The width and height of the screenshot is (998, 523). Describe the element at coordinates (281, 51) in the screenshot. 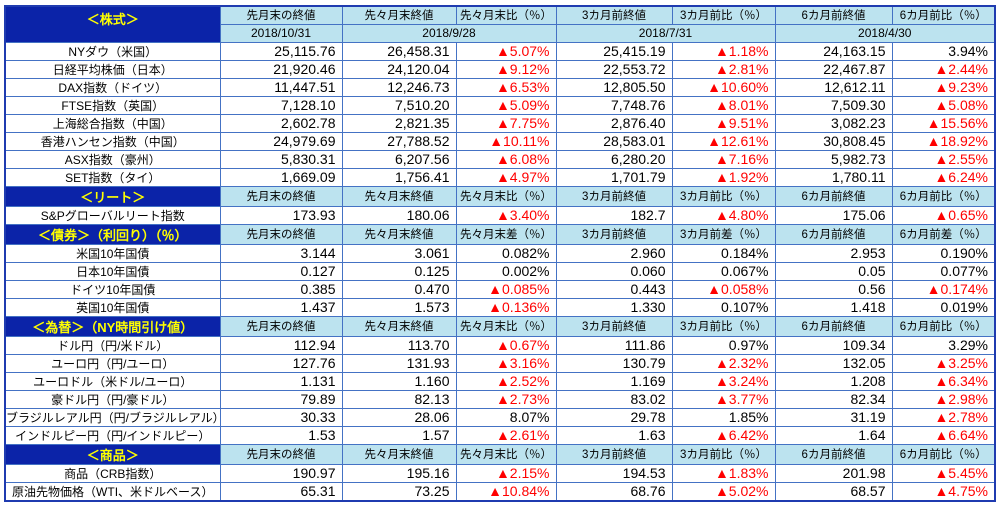

I see `value-cell: 25,115.76` at that location.